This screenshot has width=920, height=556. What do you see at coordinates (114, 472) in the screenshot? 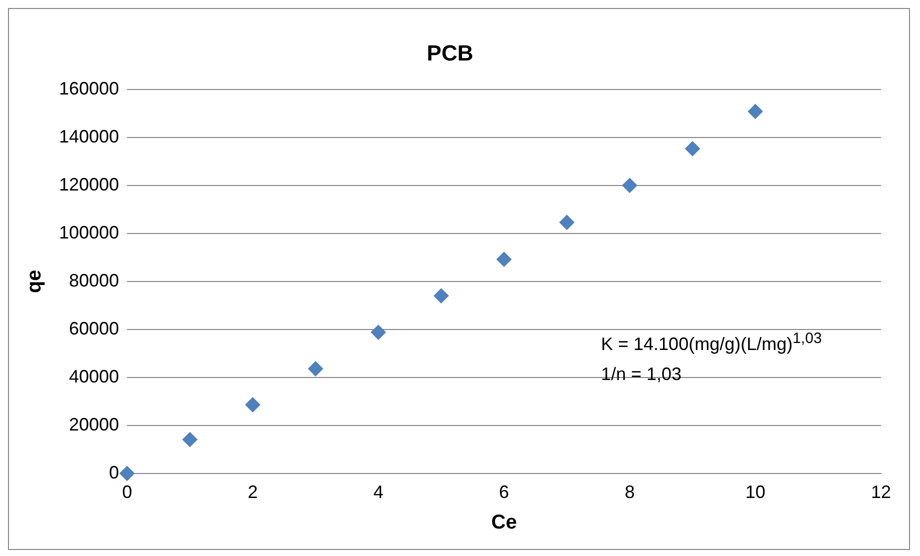
I see `y-tick-label: 0` at bounding box center [114, 472].